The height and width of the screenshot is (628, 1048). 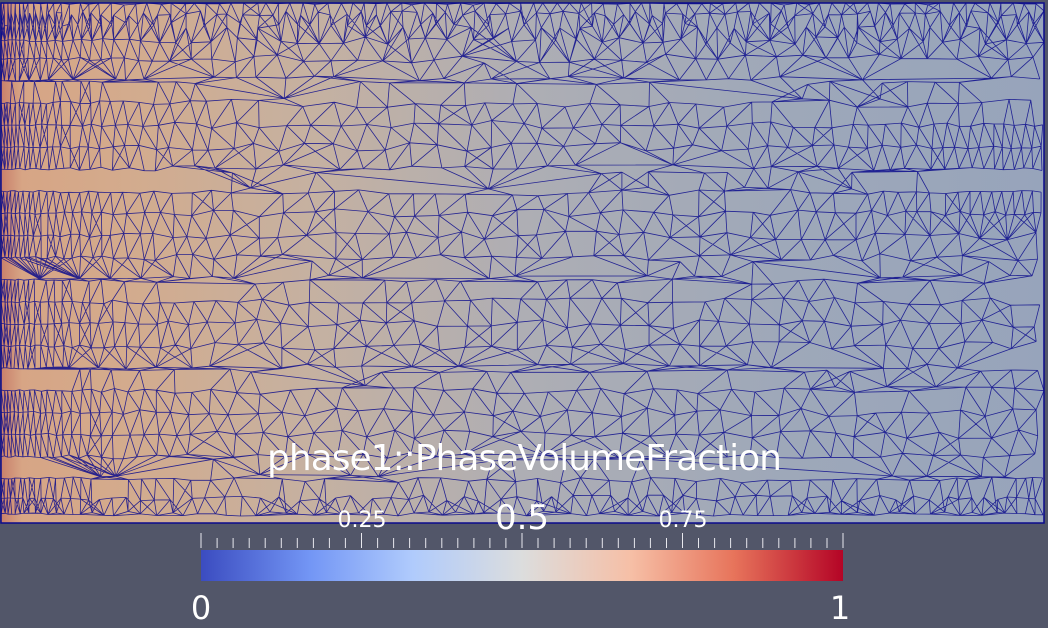 What do you see at coordinates (522, 540) in the screenshot?
I see `scalar-bar-ticks` at bounding box center [522, 540].